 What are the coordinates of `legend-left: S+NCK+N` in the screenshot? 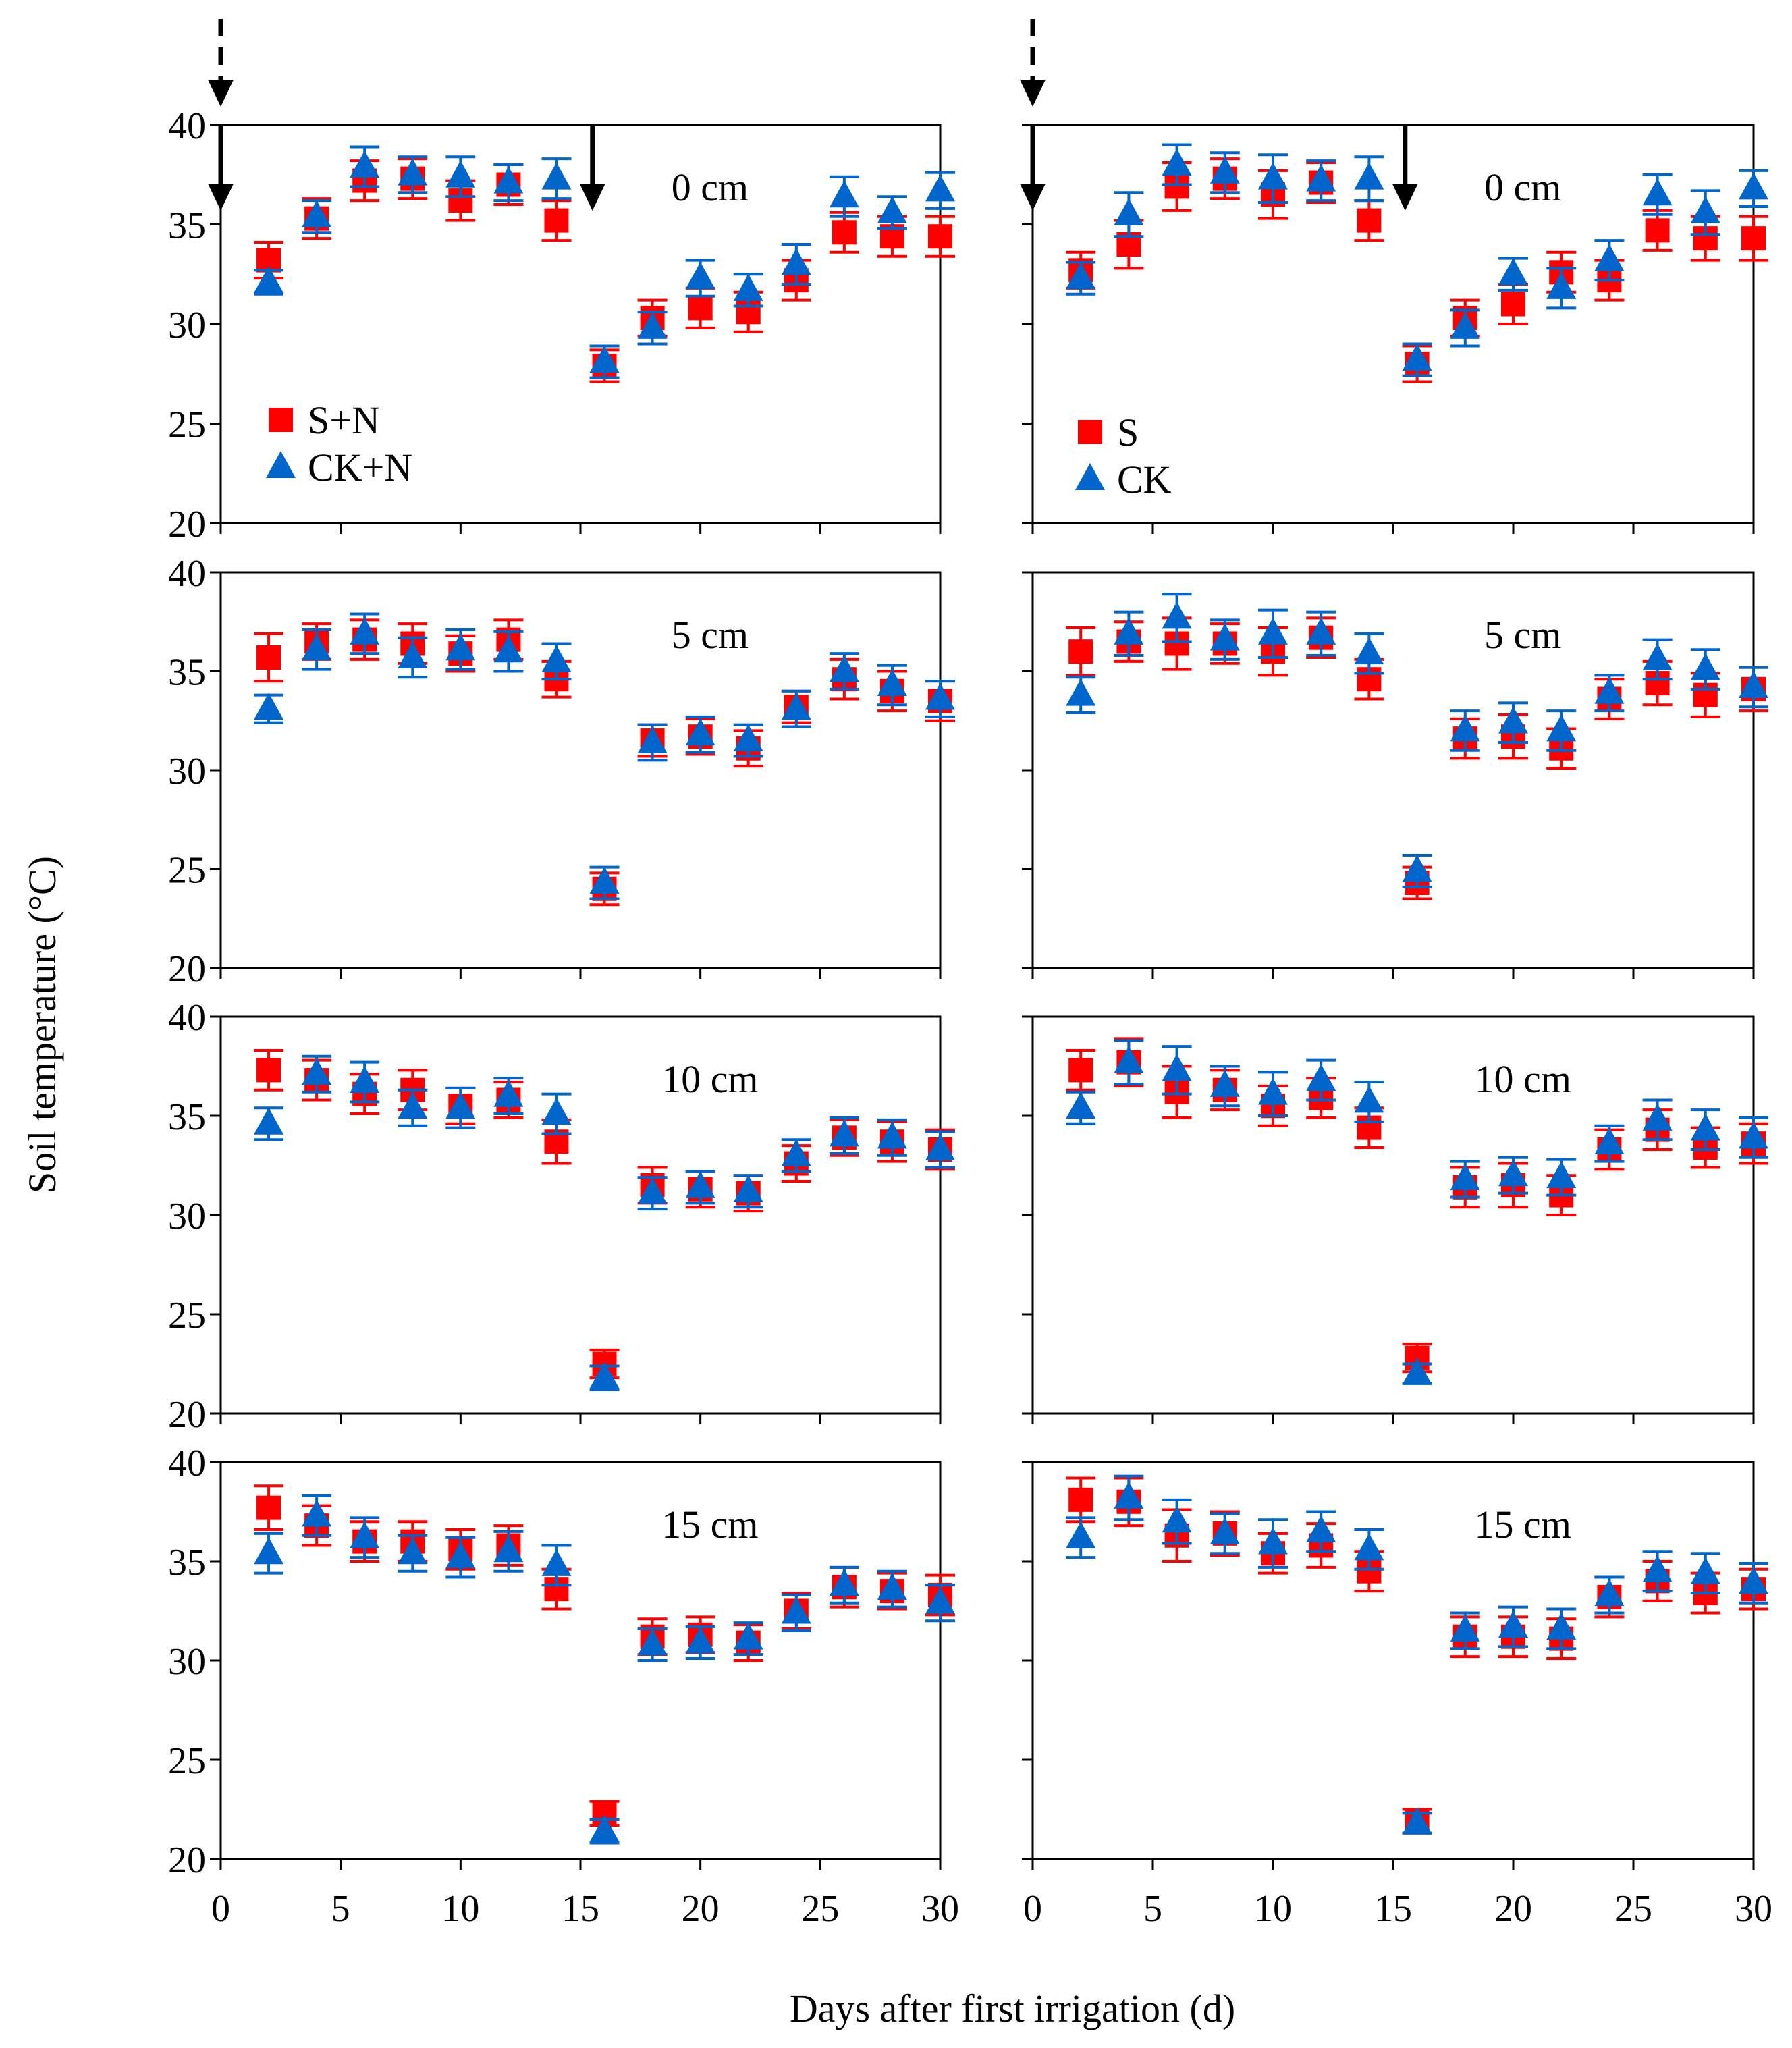 It's located at (339, 443).